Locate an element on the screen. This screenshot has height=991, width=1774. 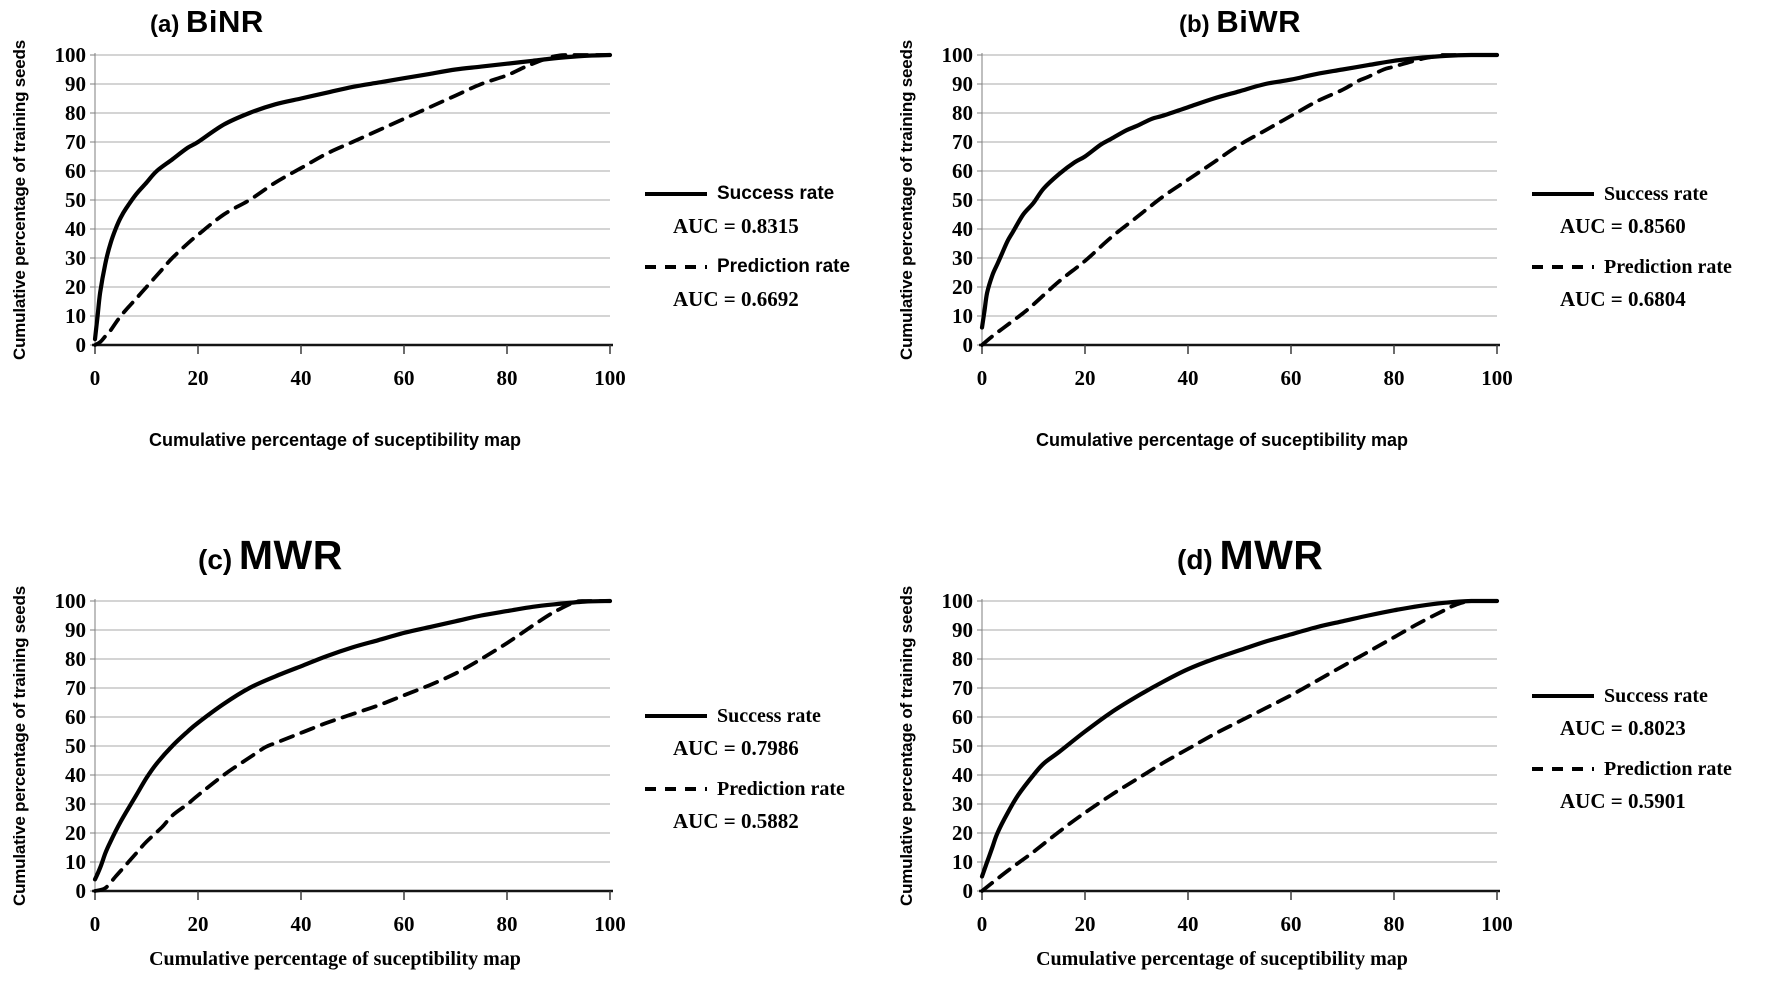
panel-letter: (c) is located at coordinates (215, 559).